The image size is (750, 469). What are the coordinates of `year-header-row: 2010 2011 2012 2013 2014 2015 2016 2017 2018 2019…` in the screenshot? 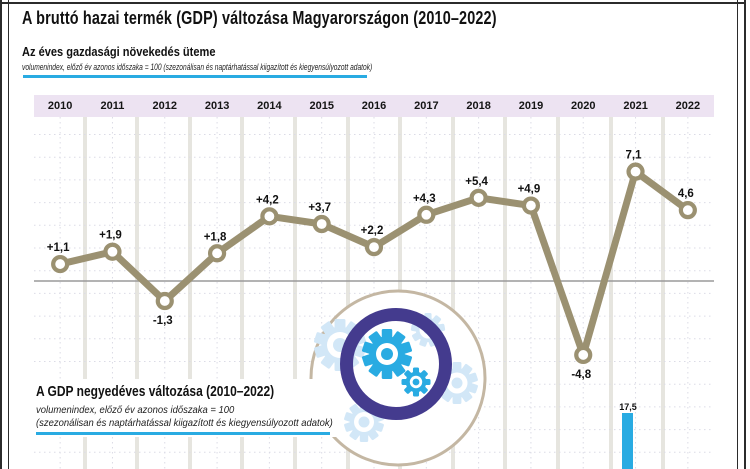 It's located at (374, 106).